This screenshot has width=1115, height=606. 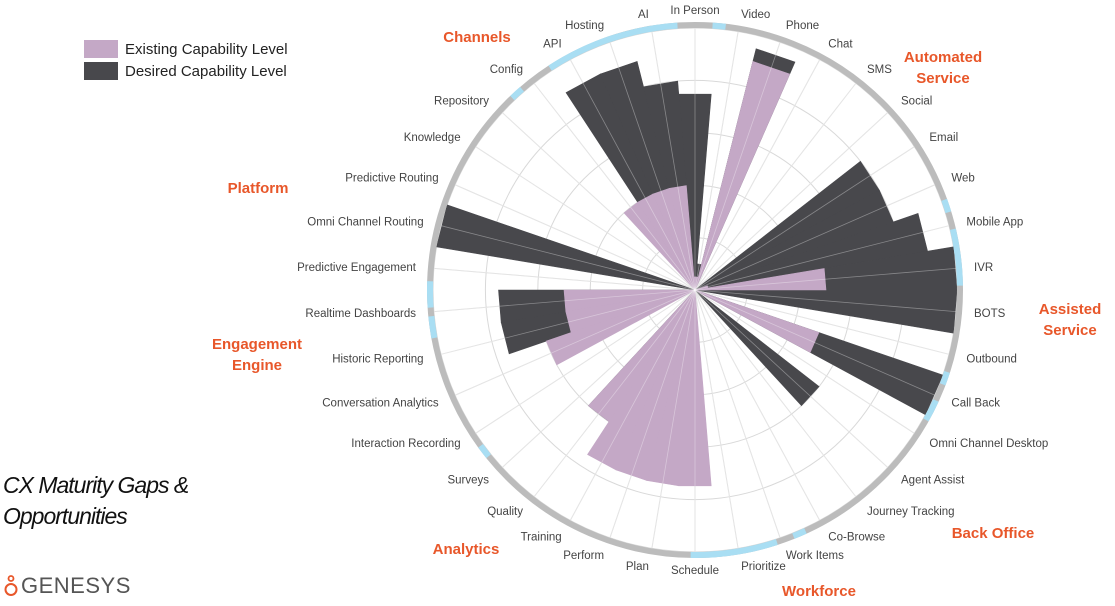 I want to click on page-title-line-2: Opportunities, so click(x=65, y=516).